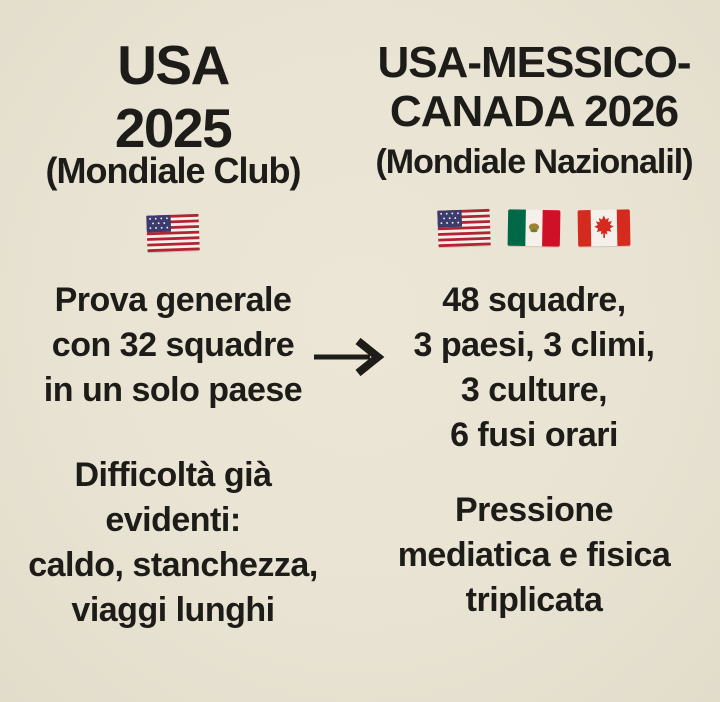 Image resolution: width=720 pixels, height=702 pixels. I want to click on left-flag-row, so click(173, 233).